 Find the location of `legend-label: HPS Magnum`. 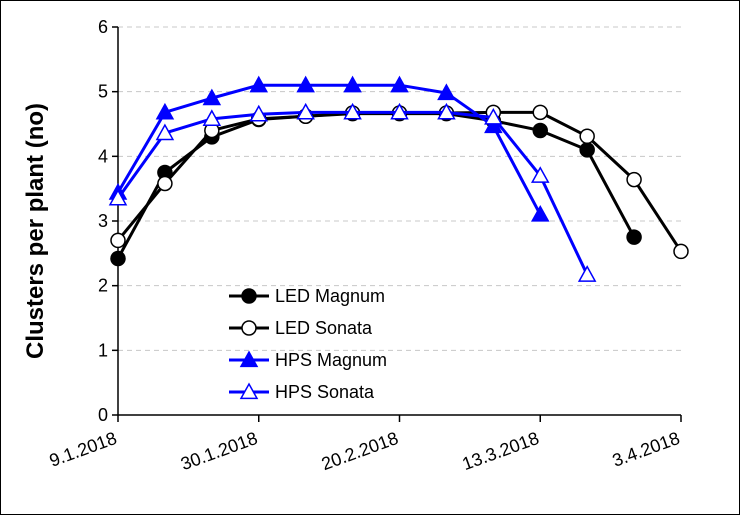

legend-label: HPS Magnum is located at coordinates (331, 360).